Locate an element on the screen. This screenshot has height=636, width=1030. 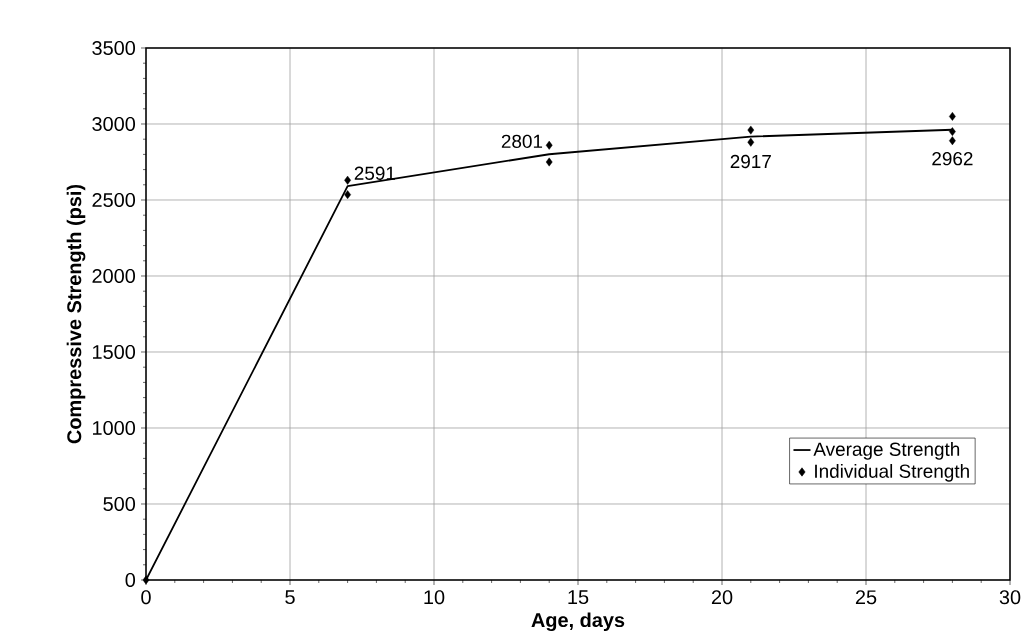
x-tick-label: 5 is located at coordinates (290, 597).